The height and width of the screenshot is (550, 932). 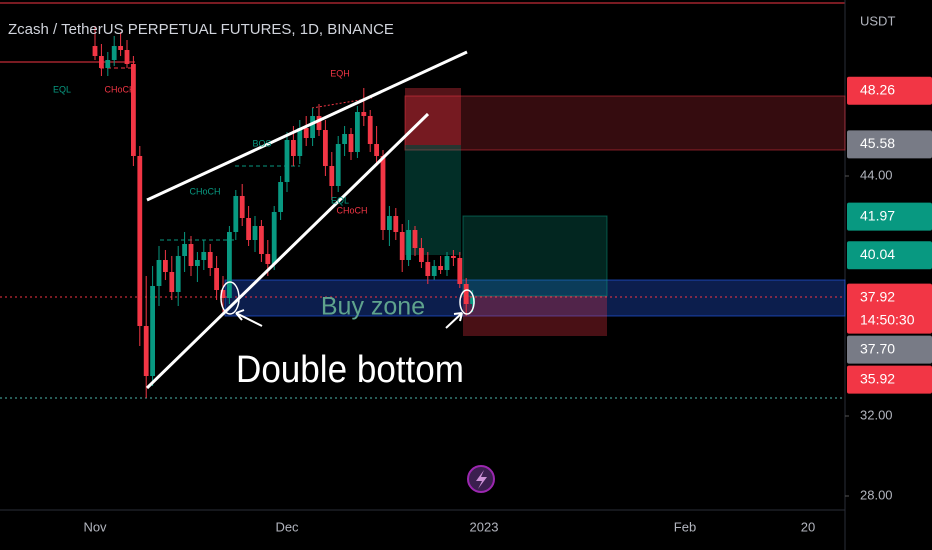 I want to click on x-tick-label: Dec, so click(x=287, y=526).